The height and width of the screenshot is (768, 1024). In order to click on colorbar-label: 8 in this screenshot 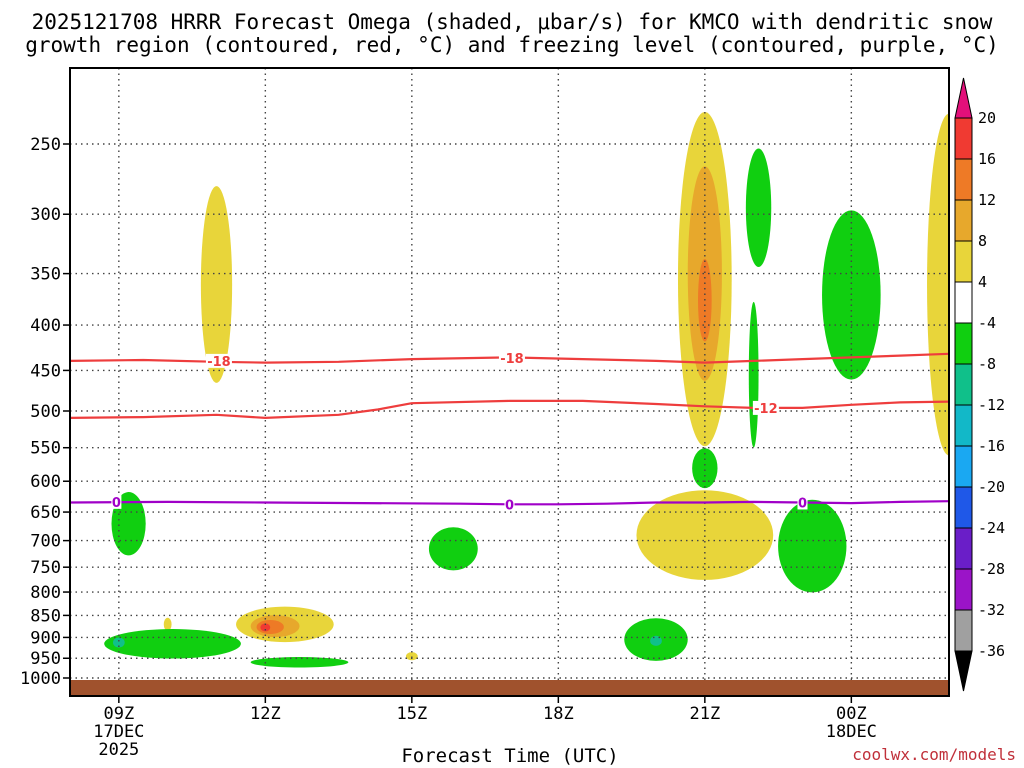, I will do `click(982, 241)`.